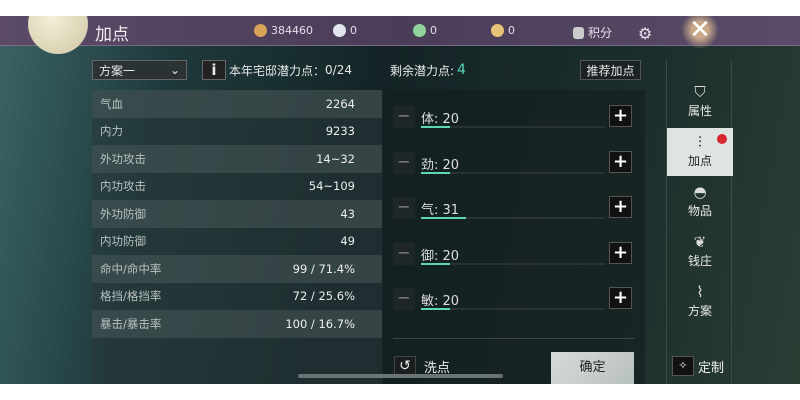 Image resolution: width=800 pixels, height=400 pixels. What do you see at coordinates (700, 292) in the screenshot?
I see `scroll-icon: ⌇` at bounding box center [700, 292].